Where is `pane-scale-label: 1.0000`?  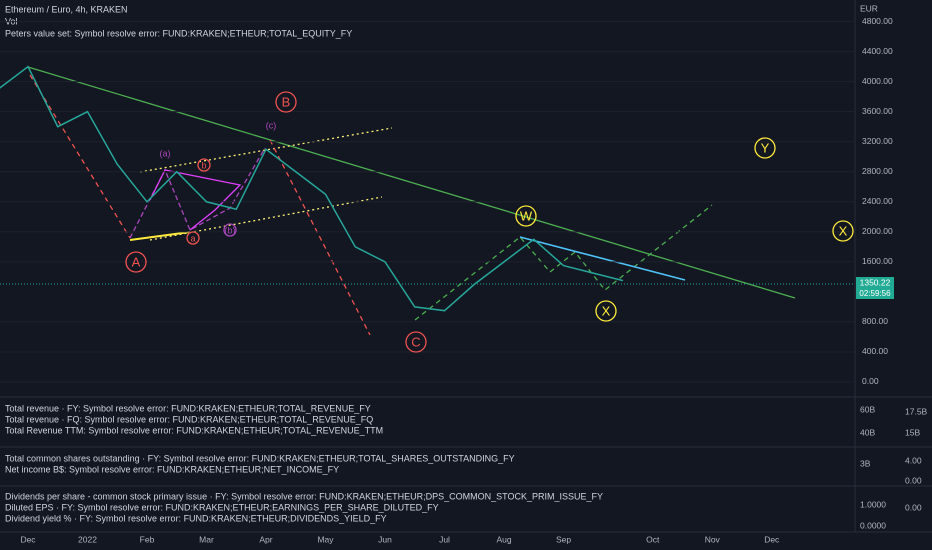 pane-scale-label: 1.0000 is located at coordinates (873, 504).